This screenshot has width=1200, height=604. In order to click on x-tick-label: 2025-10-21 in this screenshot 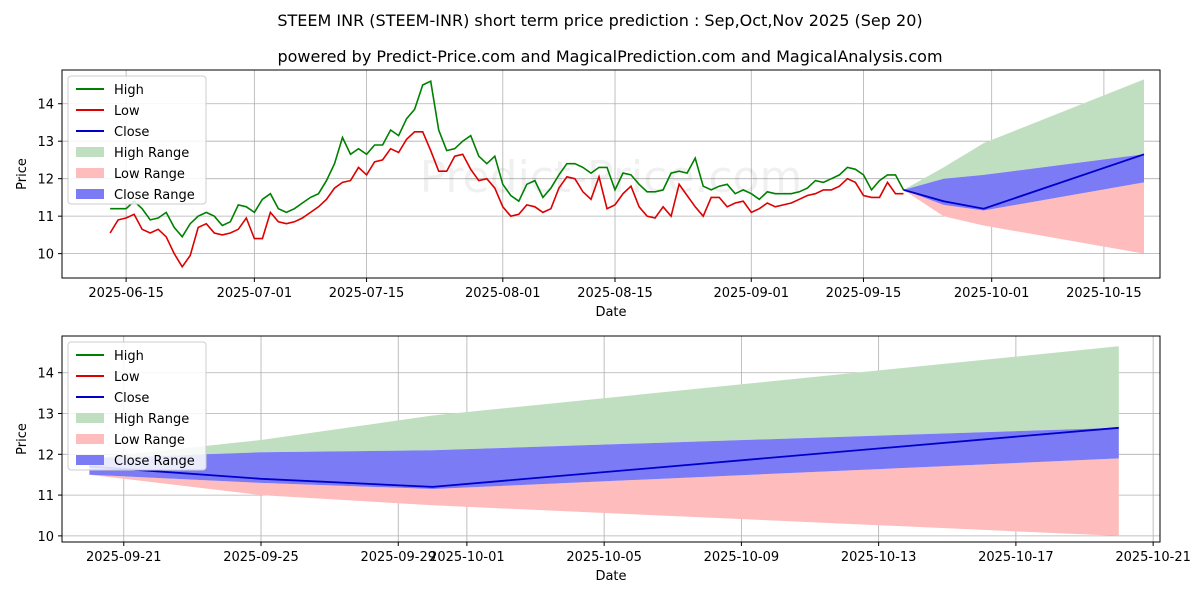, I will do `click(1153, 557)`.